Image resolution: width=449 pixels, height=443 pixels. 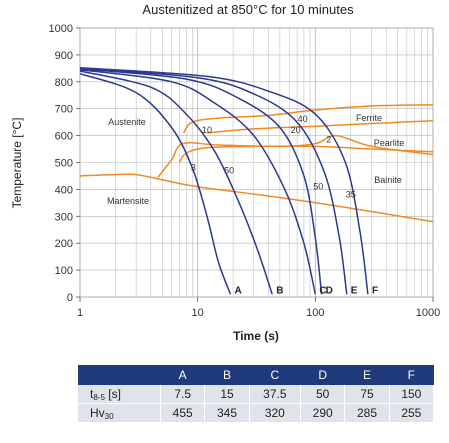 What do you see at coordinates (183, 394) in the screenshot?
I see `table-cell: 7.5` at bounding box center [183, 394].